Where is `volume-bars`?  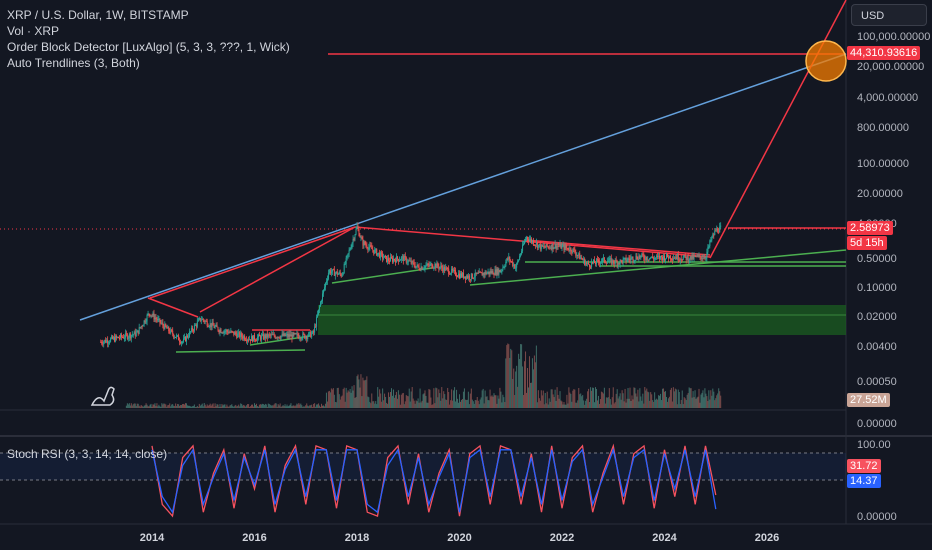
volume-bars is located at coordinates (423, 375).